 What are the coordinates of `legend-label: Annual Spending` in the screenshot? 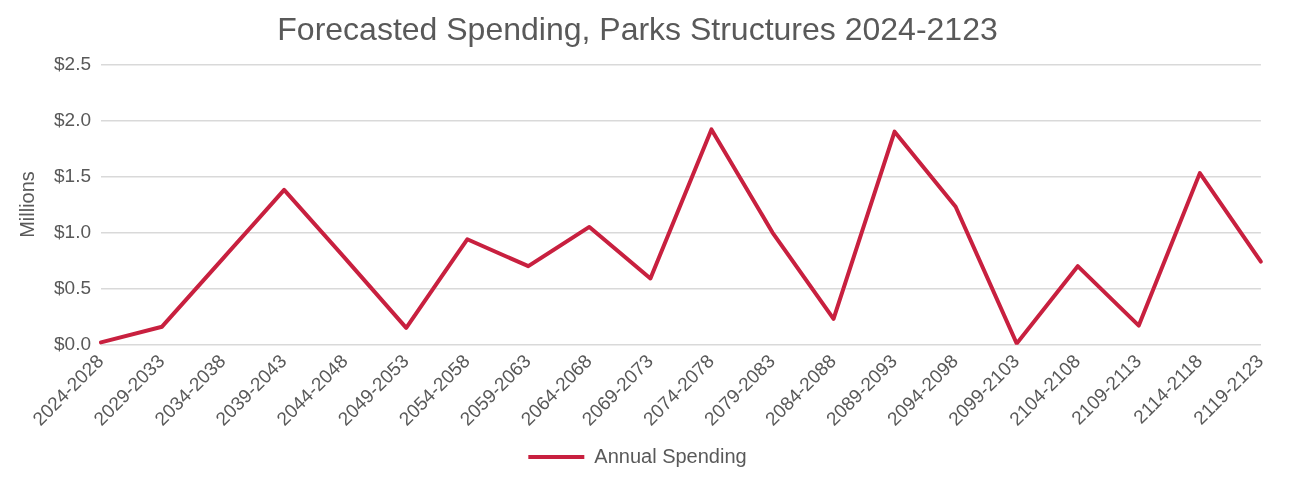 It's located at (670, 455).